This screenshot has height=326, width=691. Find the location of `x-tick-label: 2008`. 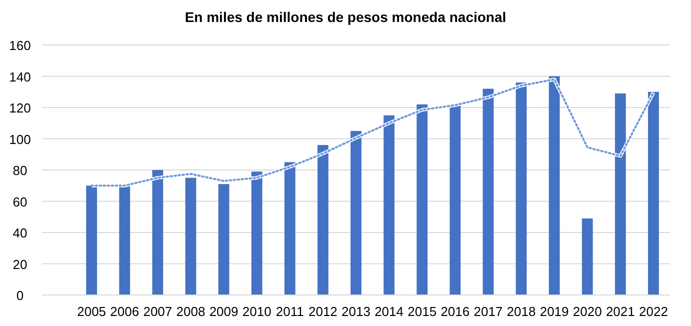

x-tick-label: 2008 is located at coordinates (191, 311).